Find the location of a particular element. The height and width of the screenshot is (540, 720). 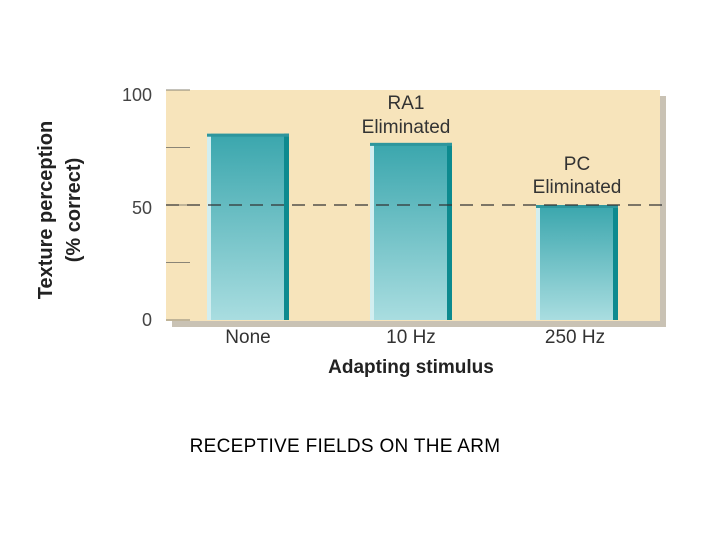

x-axis-label: Adapting stimulus is located at coordinates (411, 367).